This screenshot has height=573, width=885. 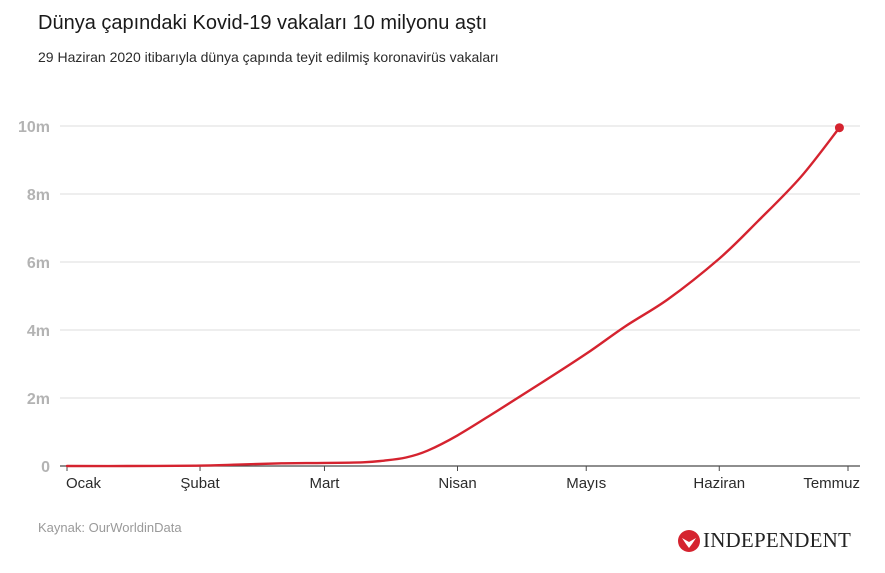 What do you see at coordinates (38, 263) in the screenshot?
I see `y-tick-label: 6m` at bounding box center [38, 263].